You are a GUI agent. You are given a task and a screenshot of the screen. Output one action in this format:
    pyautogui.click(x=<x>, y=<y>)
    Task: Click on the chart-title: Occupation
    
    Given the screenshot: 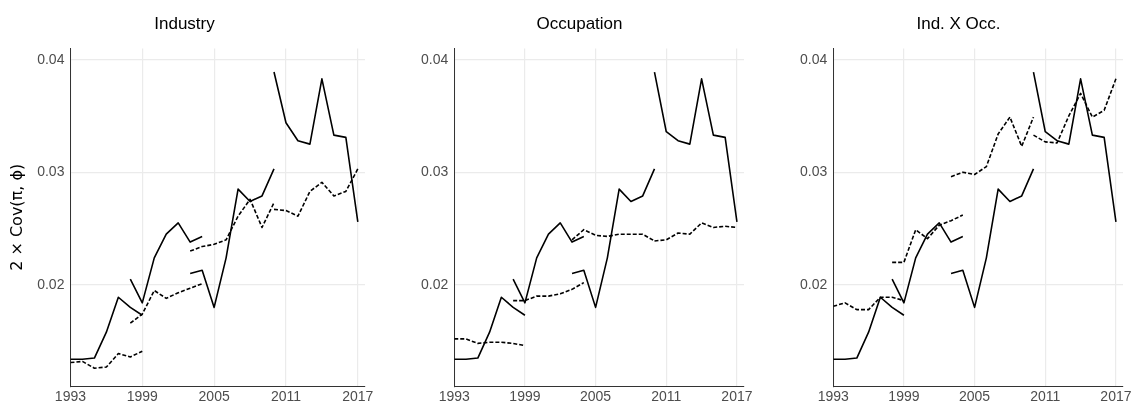 What is the action you would take?
    pyautogui.click(x=579, y=23)
    